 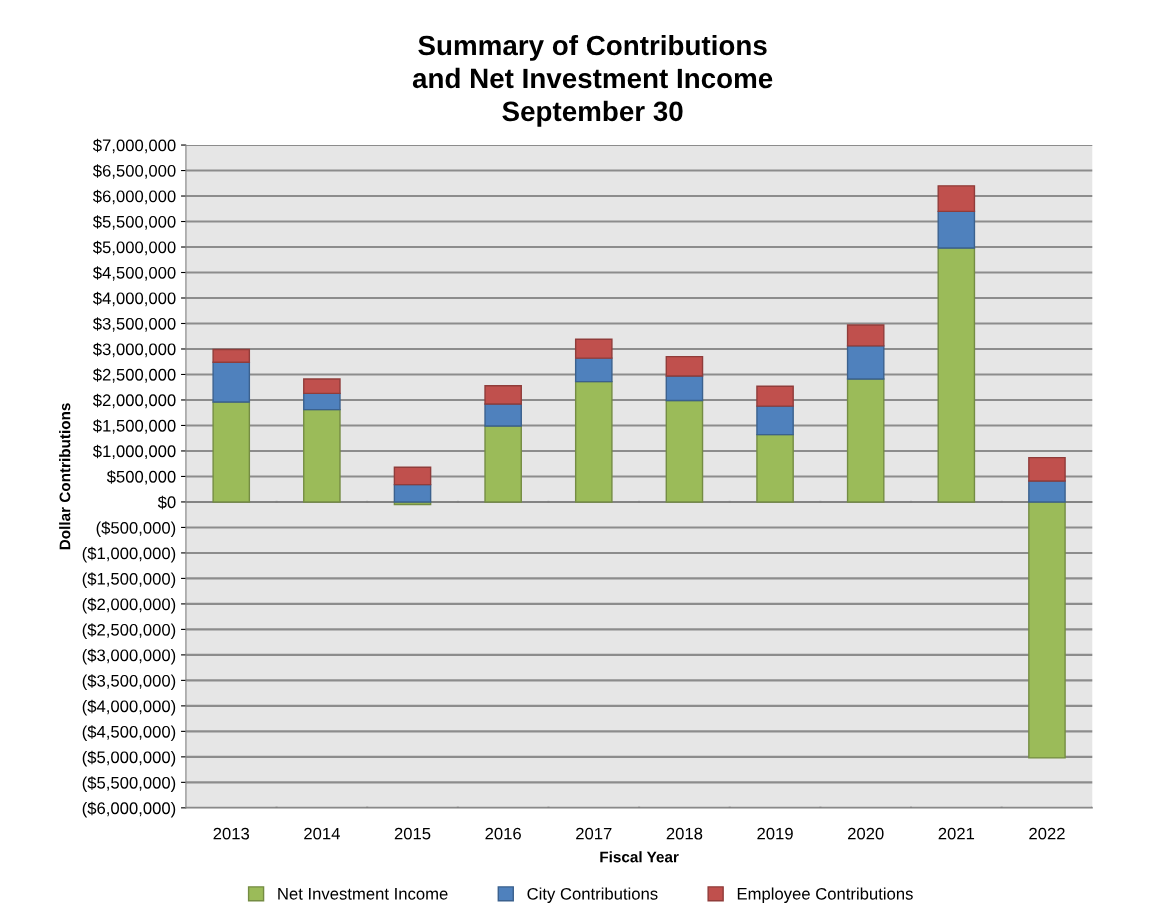 I want to click on y-tick-label: $500,000, so click(x=141, y=477).